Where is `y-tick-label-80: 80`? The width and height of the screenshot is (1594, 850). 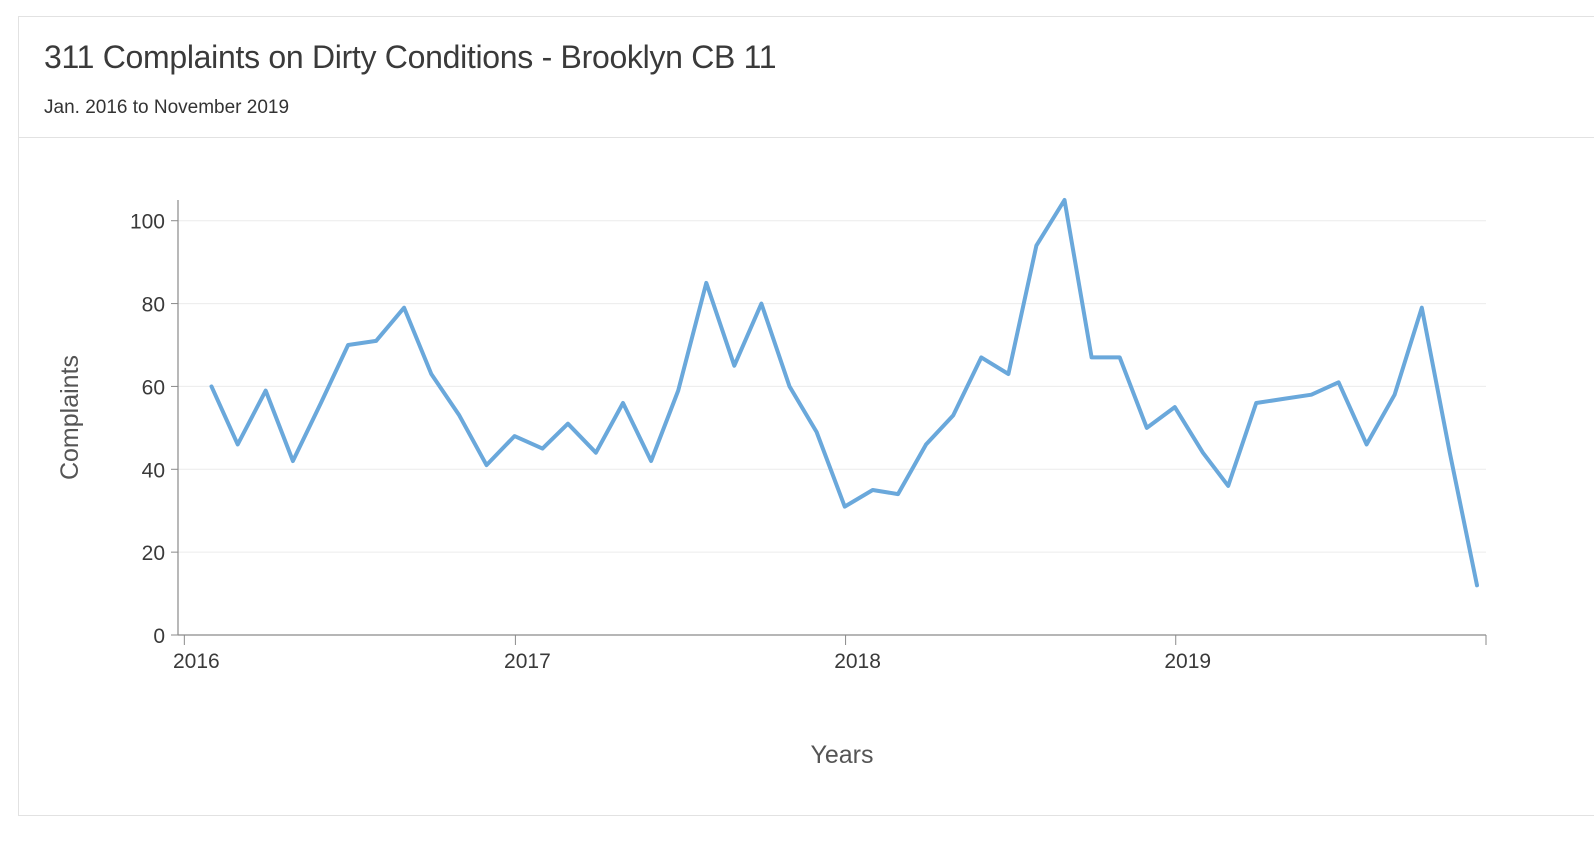 y-tick-label-80: 80 is located at coordinates (153, 305).